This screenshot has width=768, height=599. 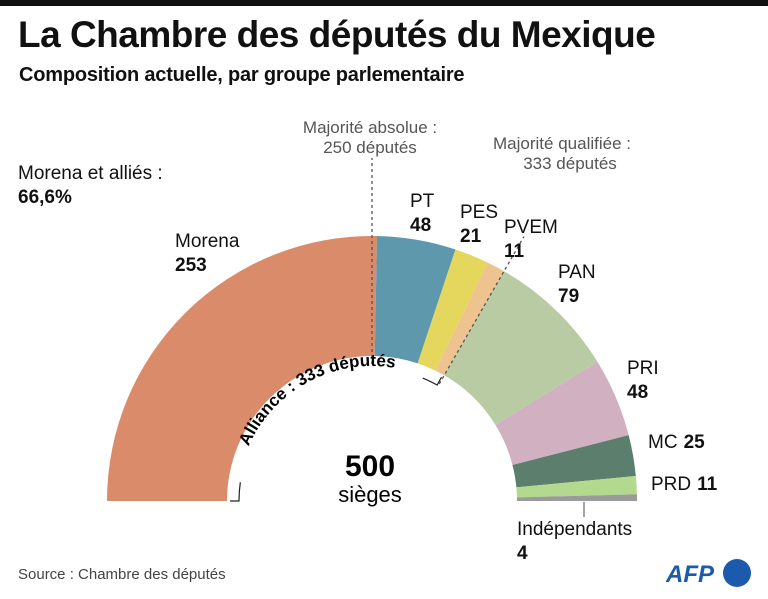 I want to click on segment-pes, so click(x=452, y=310).